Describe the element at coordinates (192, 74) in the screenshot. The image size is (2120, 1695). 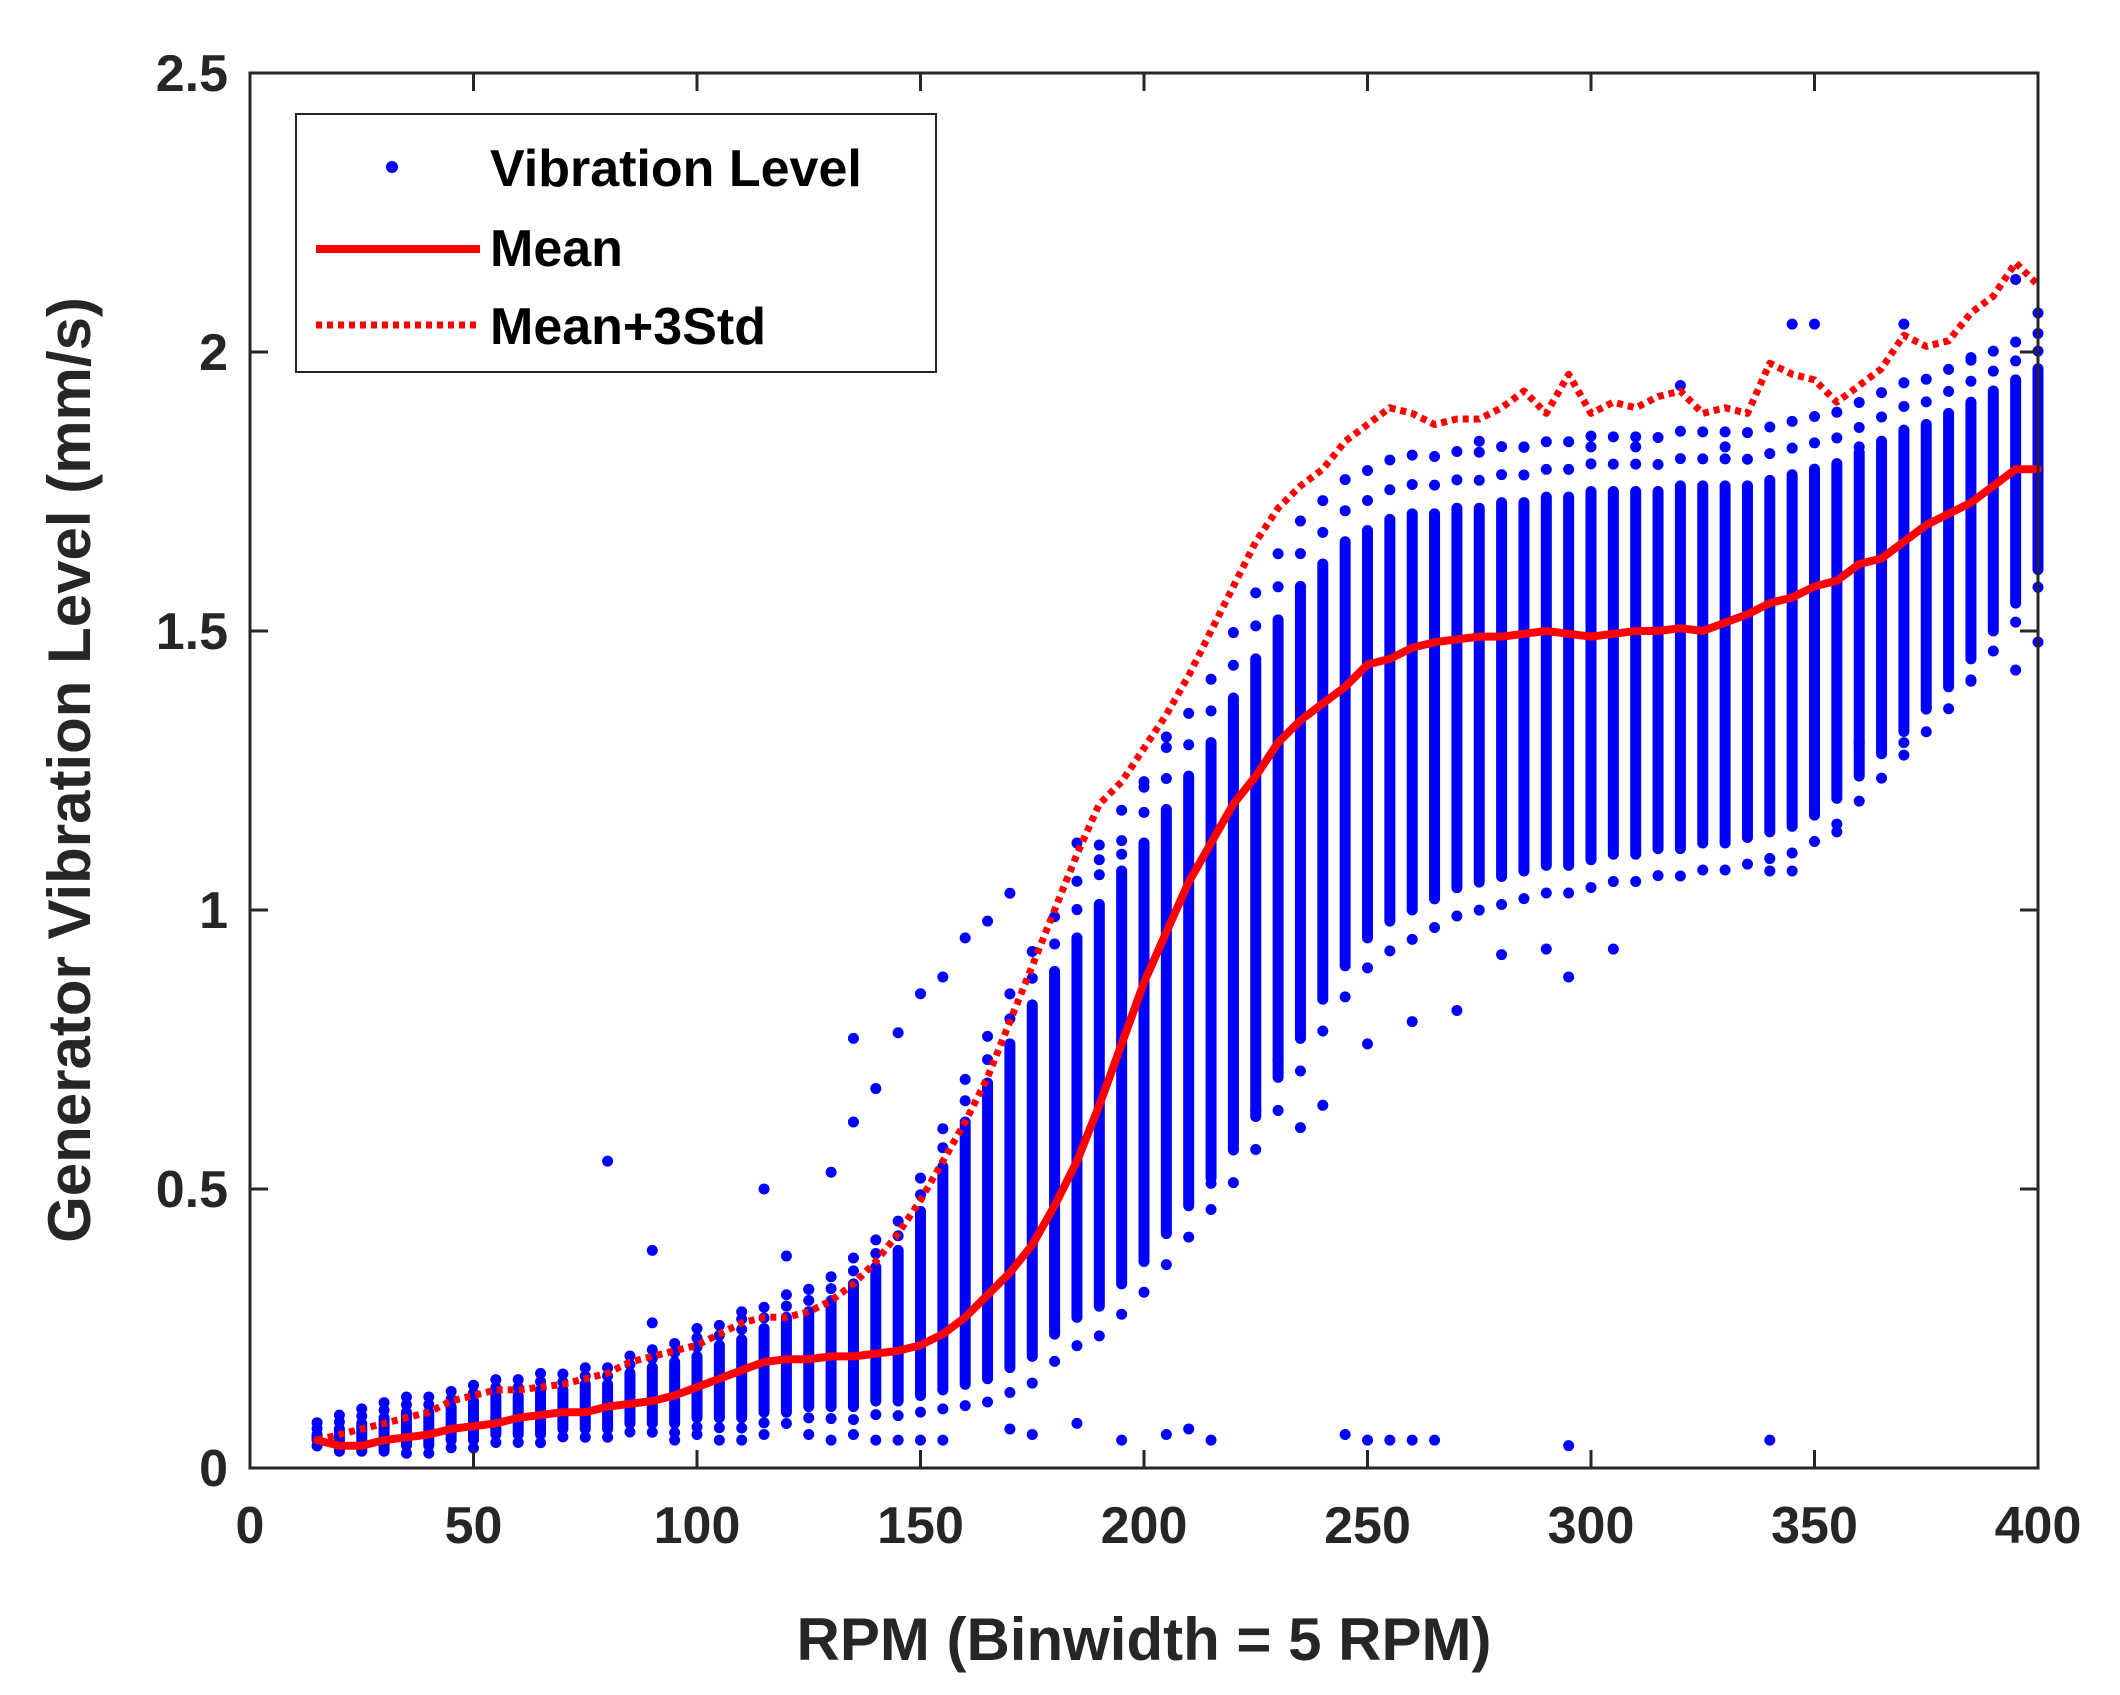
I see `y-tick-label: 2.5` at that location.